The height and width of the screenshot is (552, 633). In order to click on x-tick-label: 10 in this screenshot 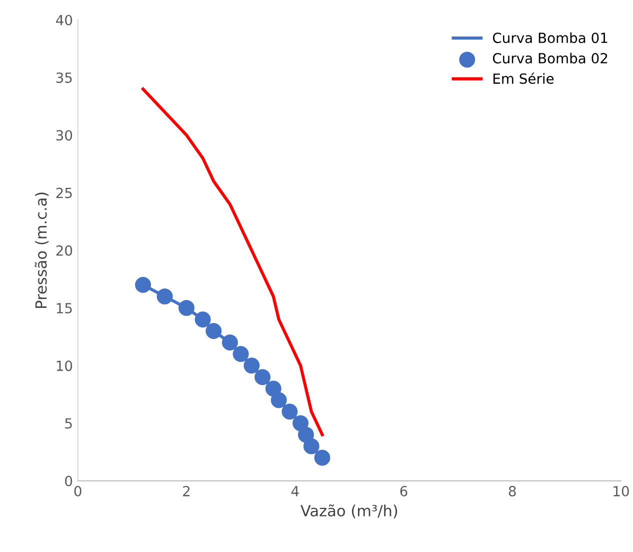, I will do `click(621, 491)`.